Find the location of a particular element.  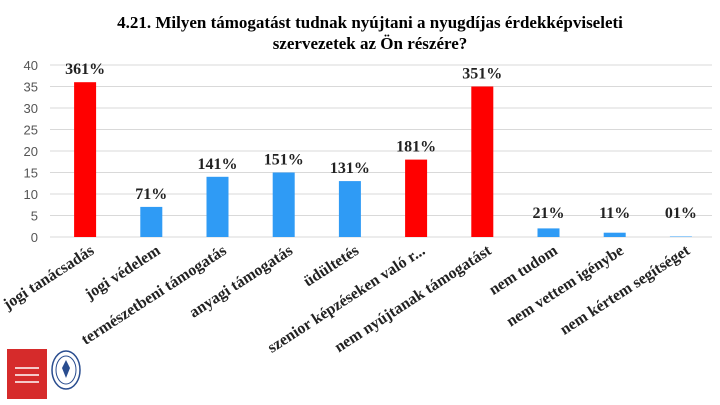

data-label: 141% is located at coordinates (218, 164).